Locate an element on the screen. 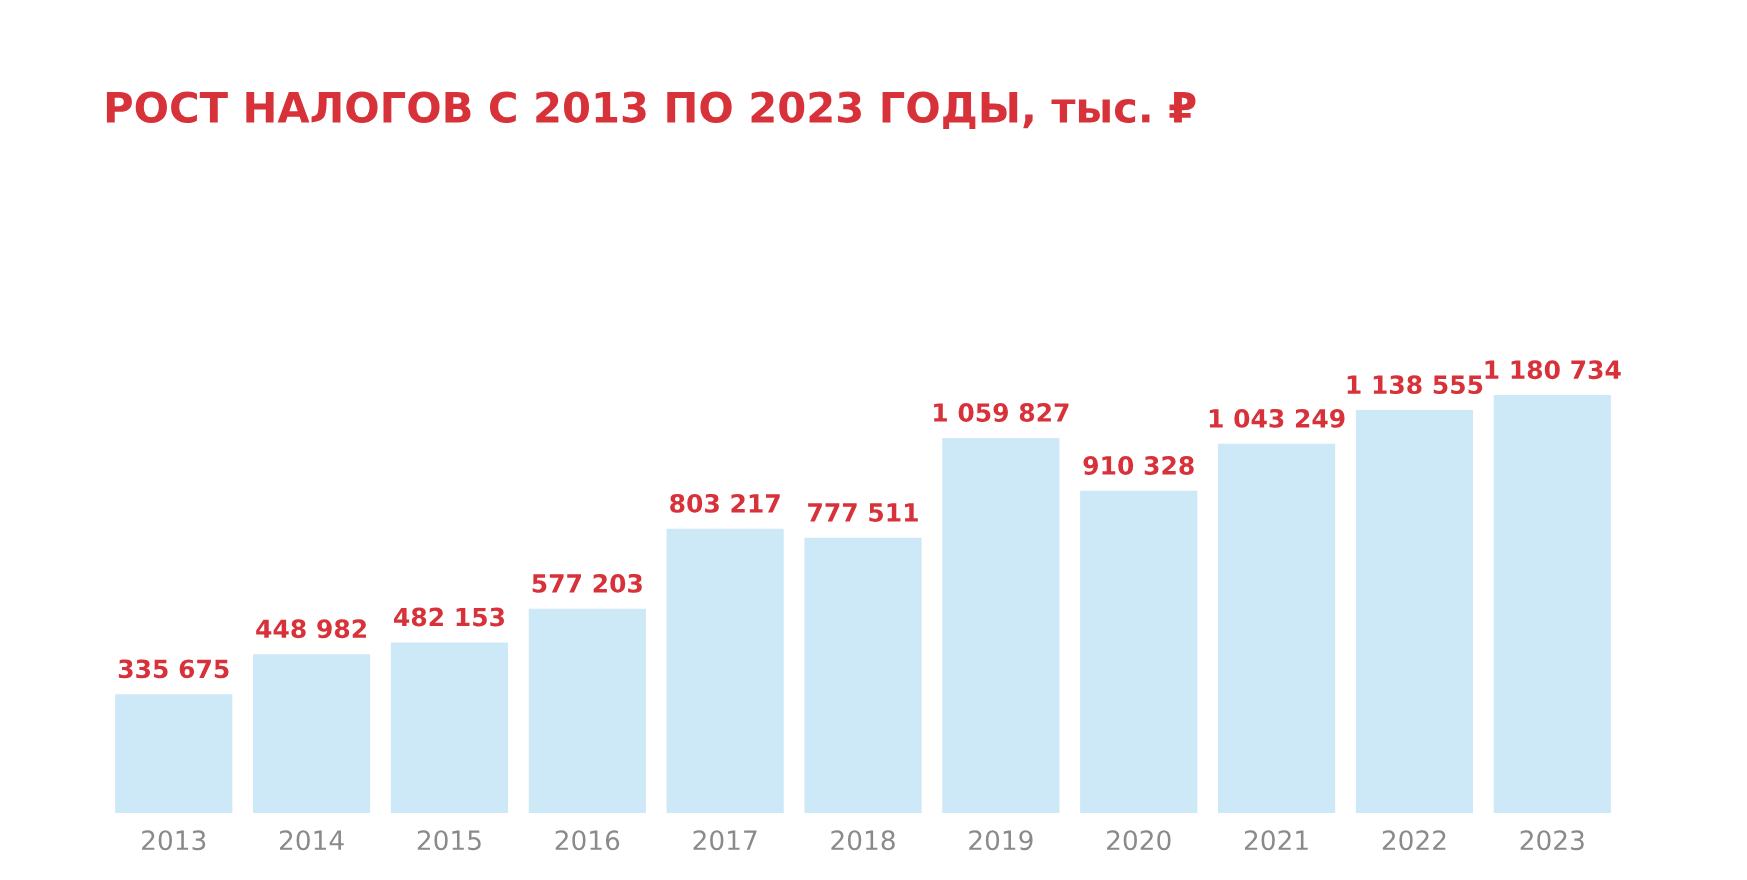  chart-title: РОСТ НАЛОГОВ С 2013 ПО 2023 ГОДЫ, тыс. ₽ is located at coordinates (651, 110).